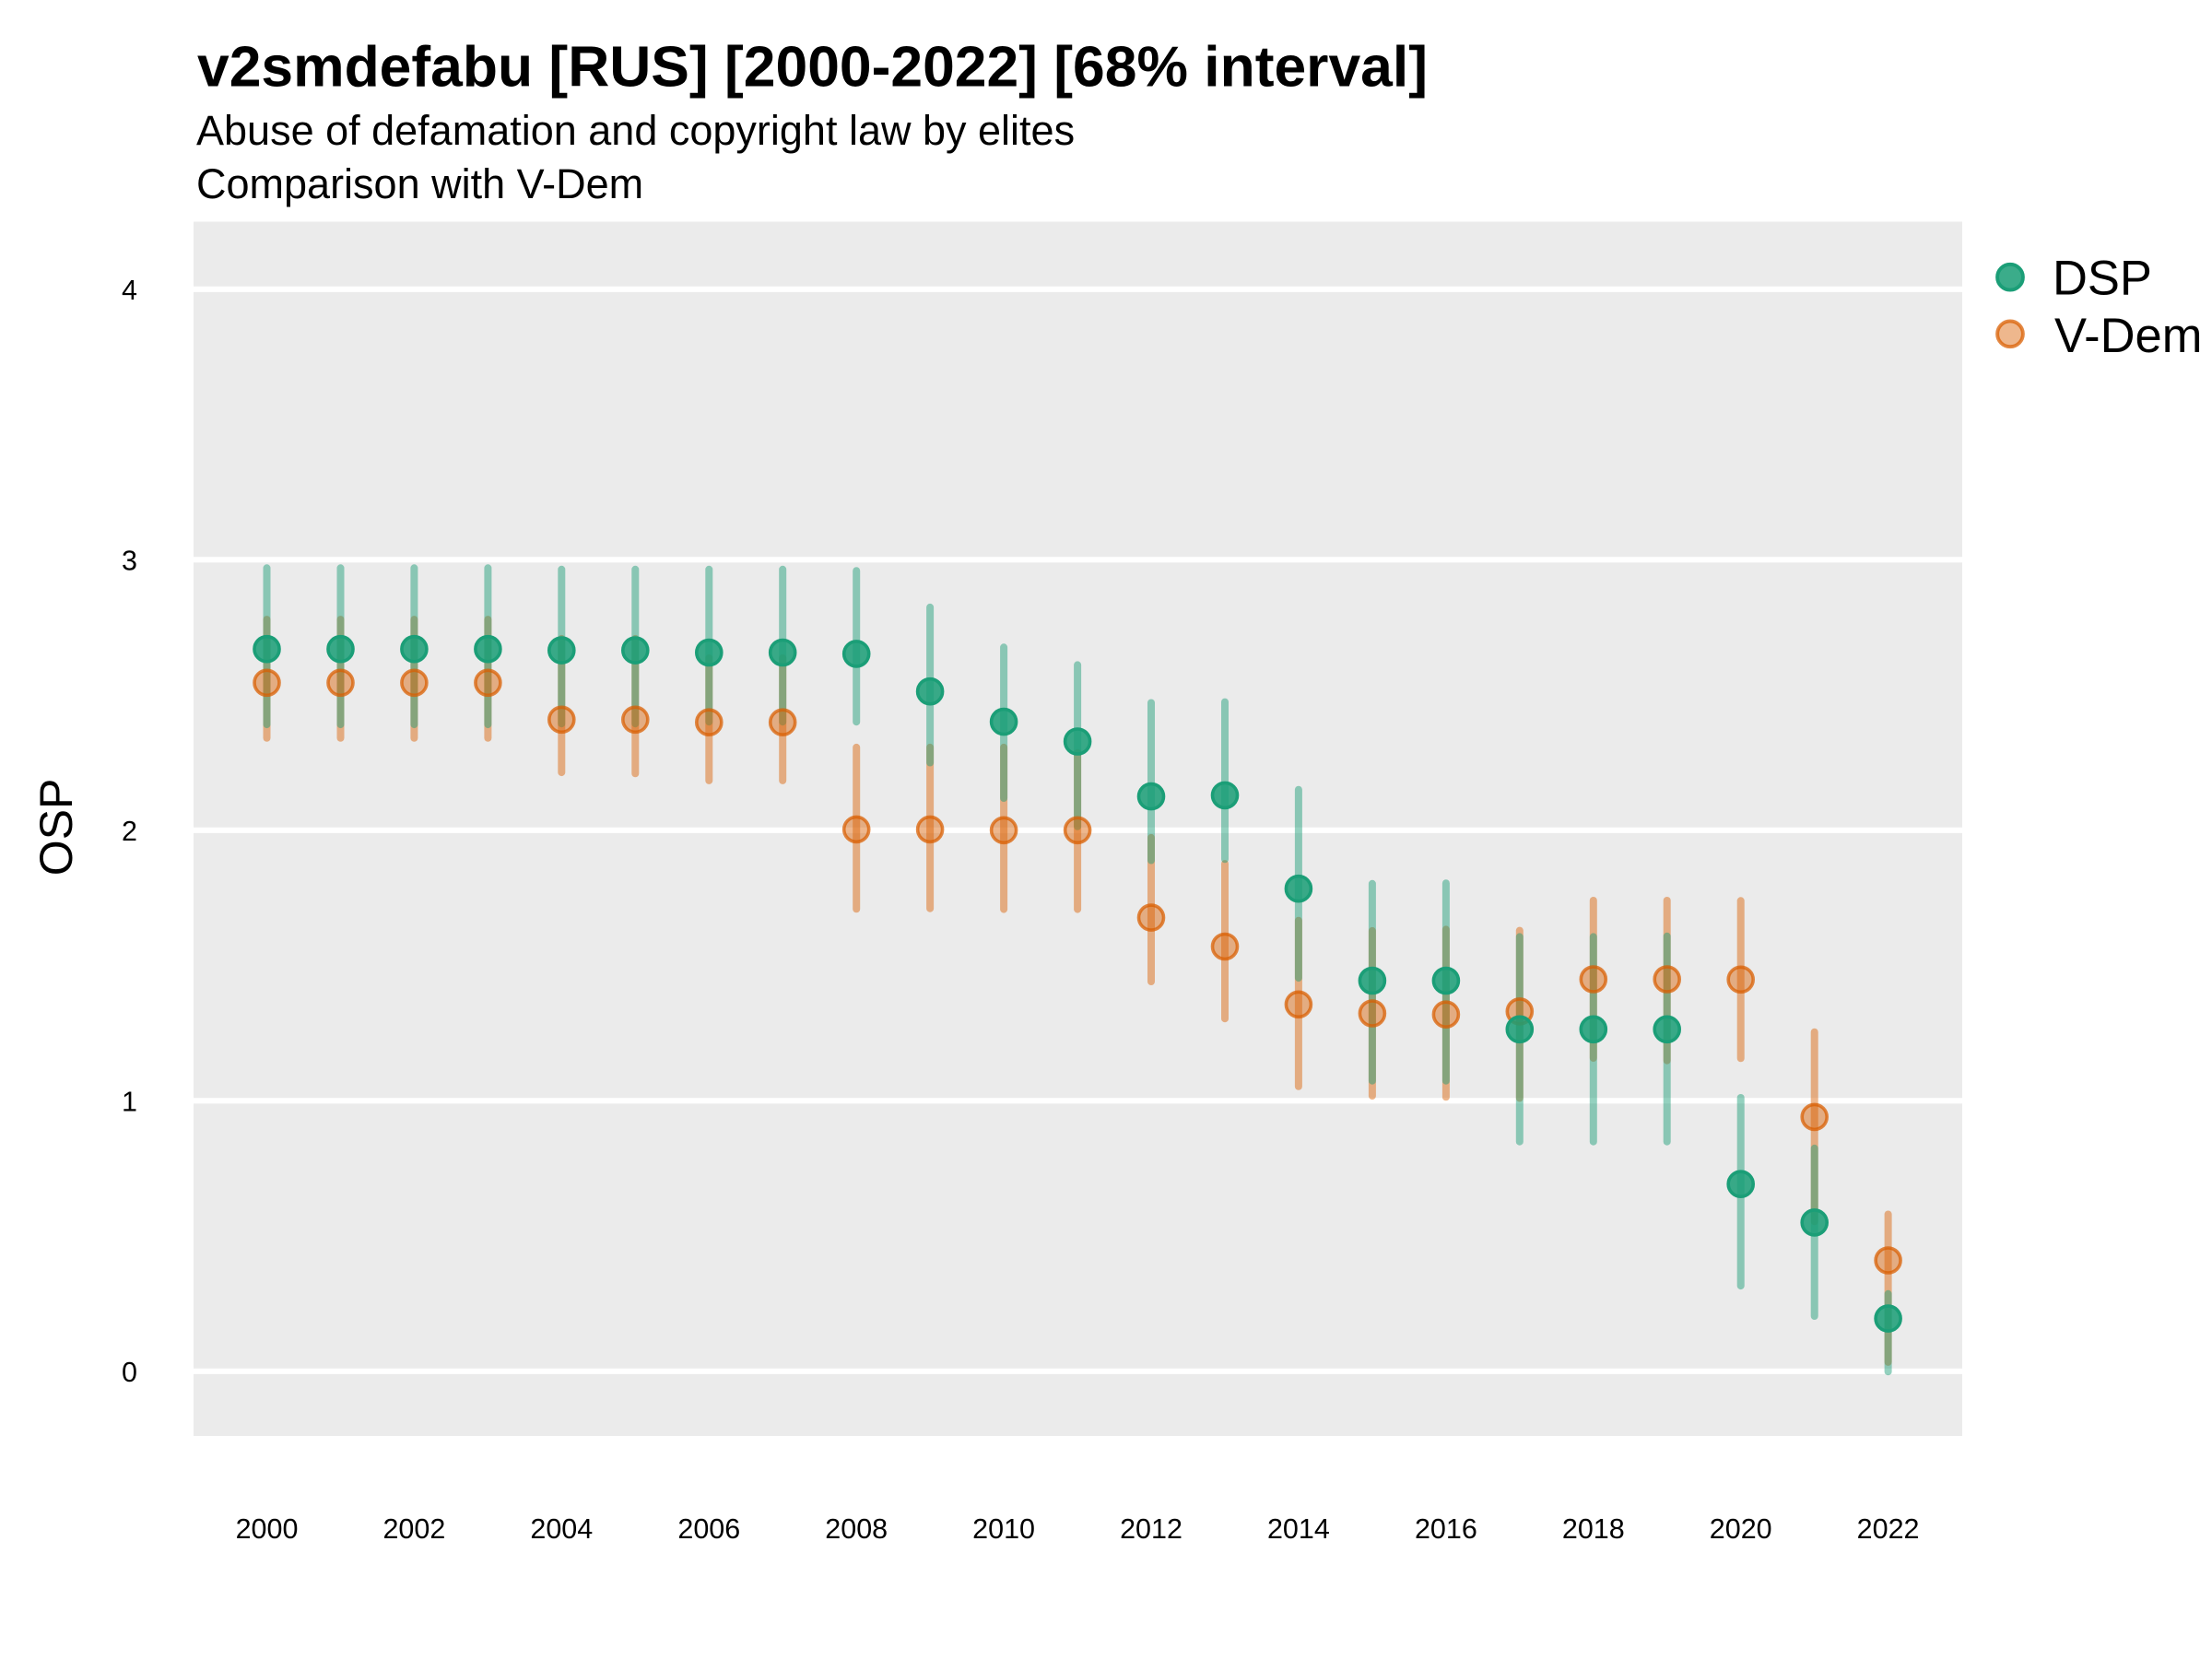 The image size is (2212, 1659). What do you see at coordinates (1888, 1529) in the screenshot?
I see `svg-text: 2022` at bounding box center [1888, 1529].